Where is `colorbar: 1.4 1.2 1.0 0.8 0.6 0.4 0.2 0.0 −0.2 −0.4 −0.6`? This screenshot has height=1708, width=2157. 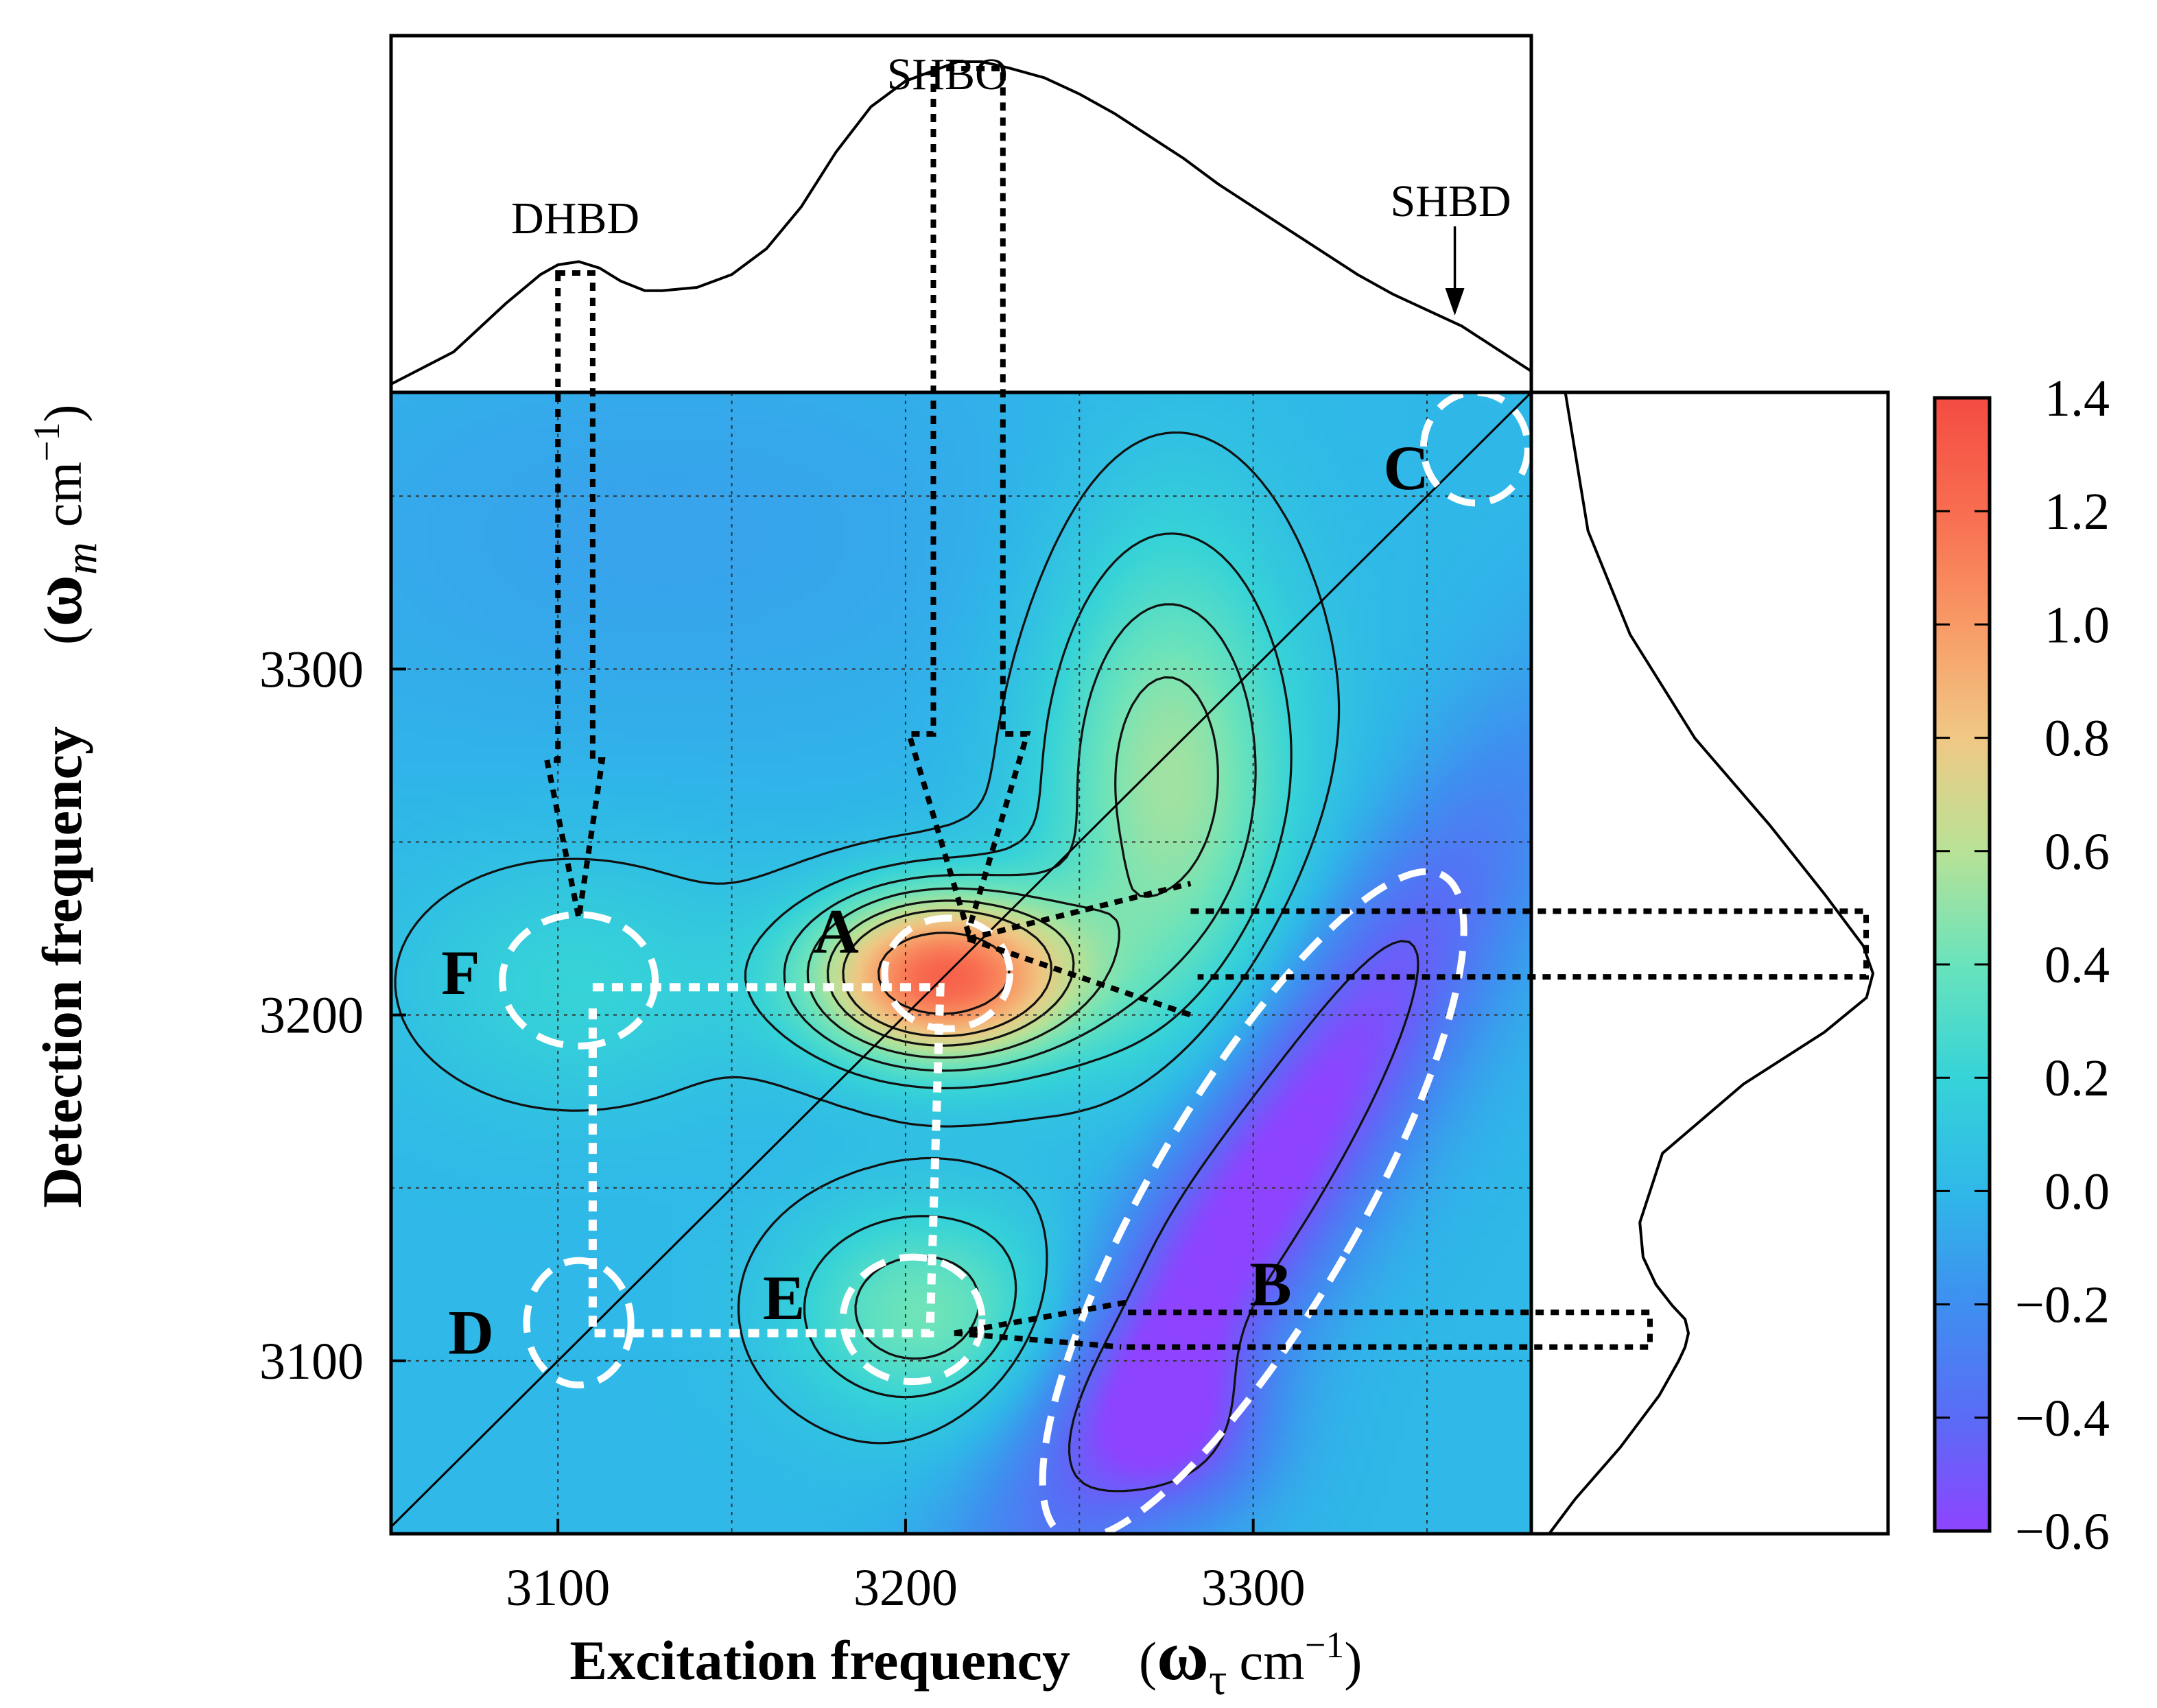 colorbar: 1.4 1.2 1.0 0.8 0.6 0.4 0.2 0.0 −0.2 −0.4 −0.6 is located at coordinates (2021, 965).